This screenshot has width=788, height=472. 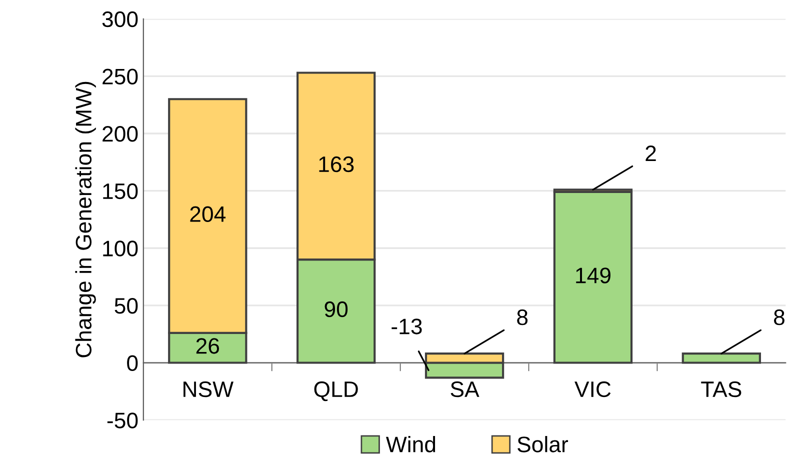 I want to click on y-tick-label: 50, so click(x=126, y=306).